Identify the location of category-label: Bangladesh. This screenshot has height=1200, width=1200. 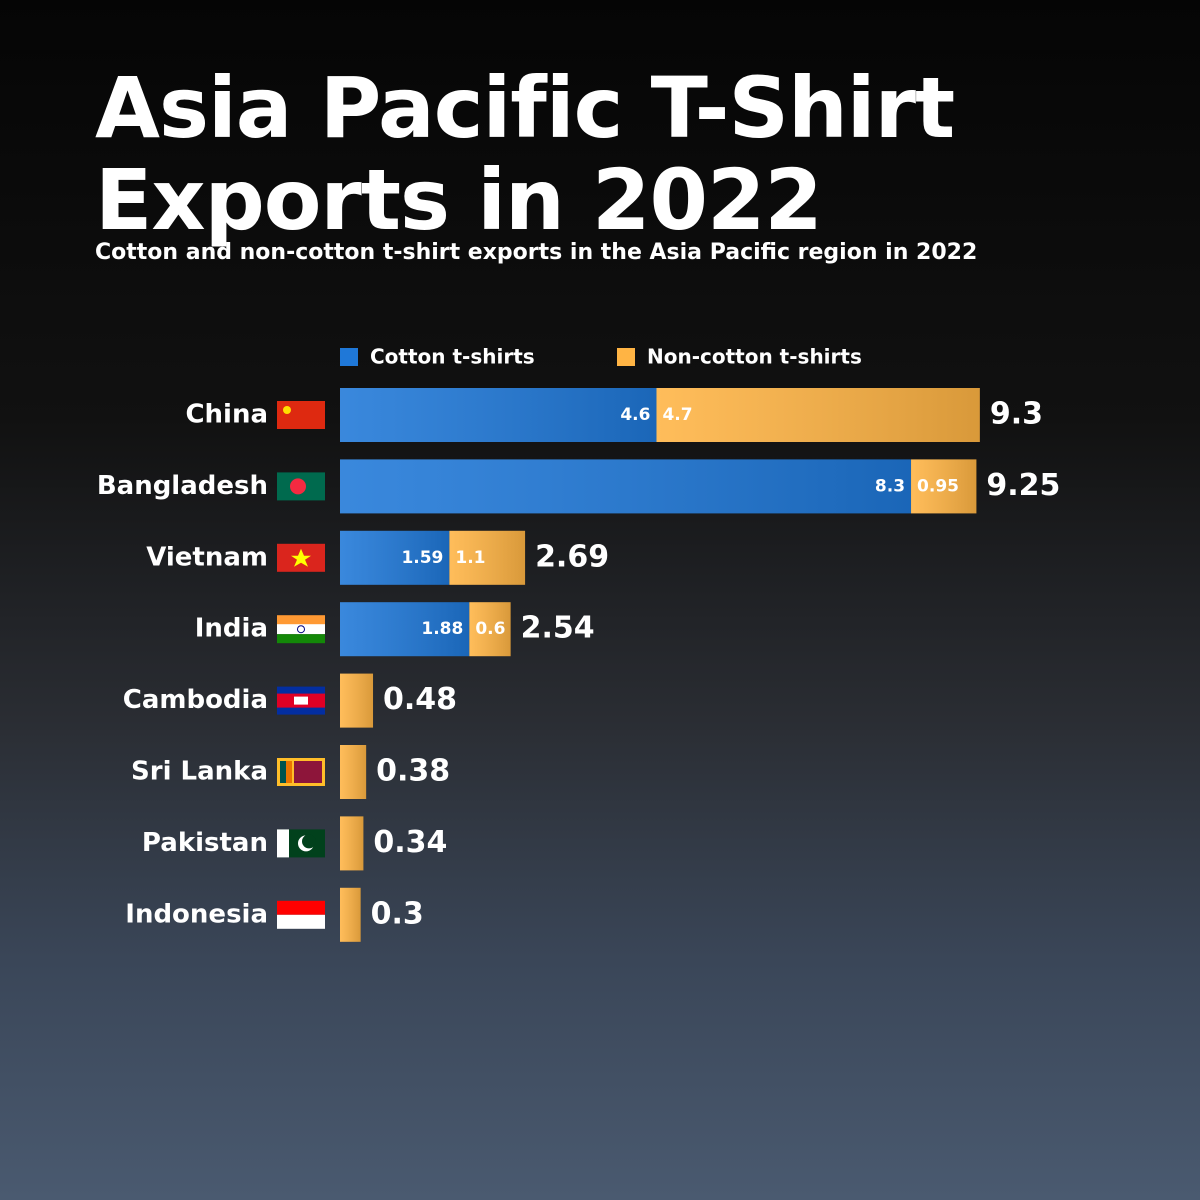
(182, 486).